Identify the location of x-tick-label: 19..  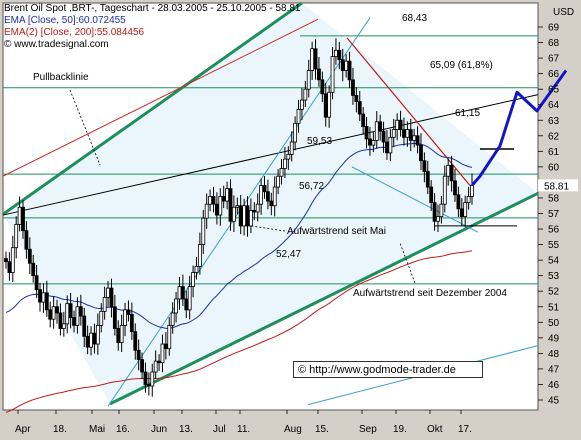
(400, 429).